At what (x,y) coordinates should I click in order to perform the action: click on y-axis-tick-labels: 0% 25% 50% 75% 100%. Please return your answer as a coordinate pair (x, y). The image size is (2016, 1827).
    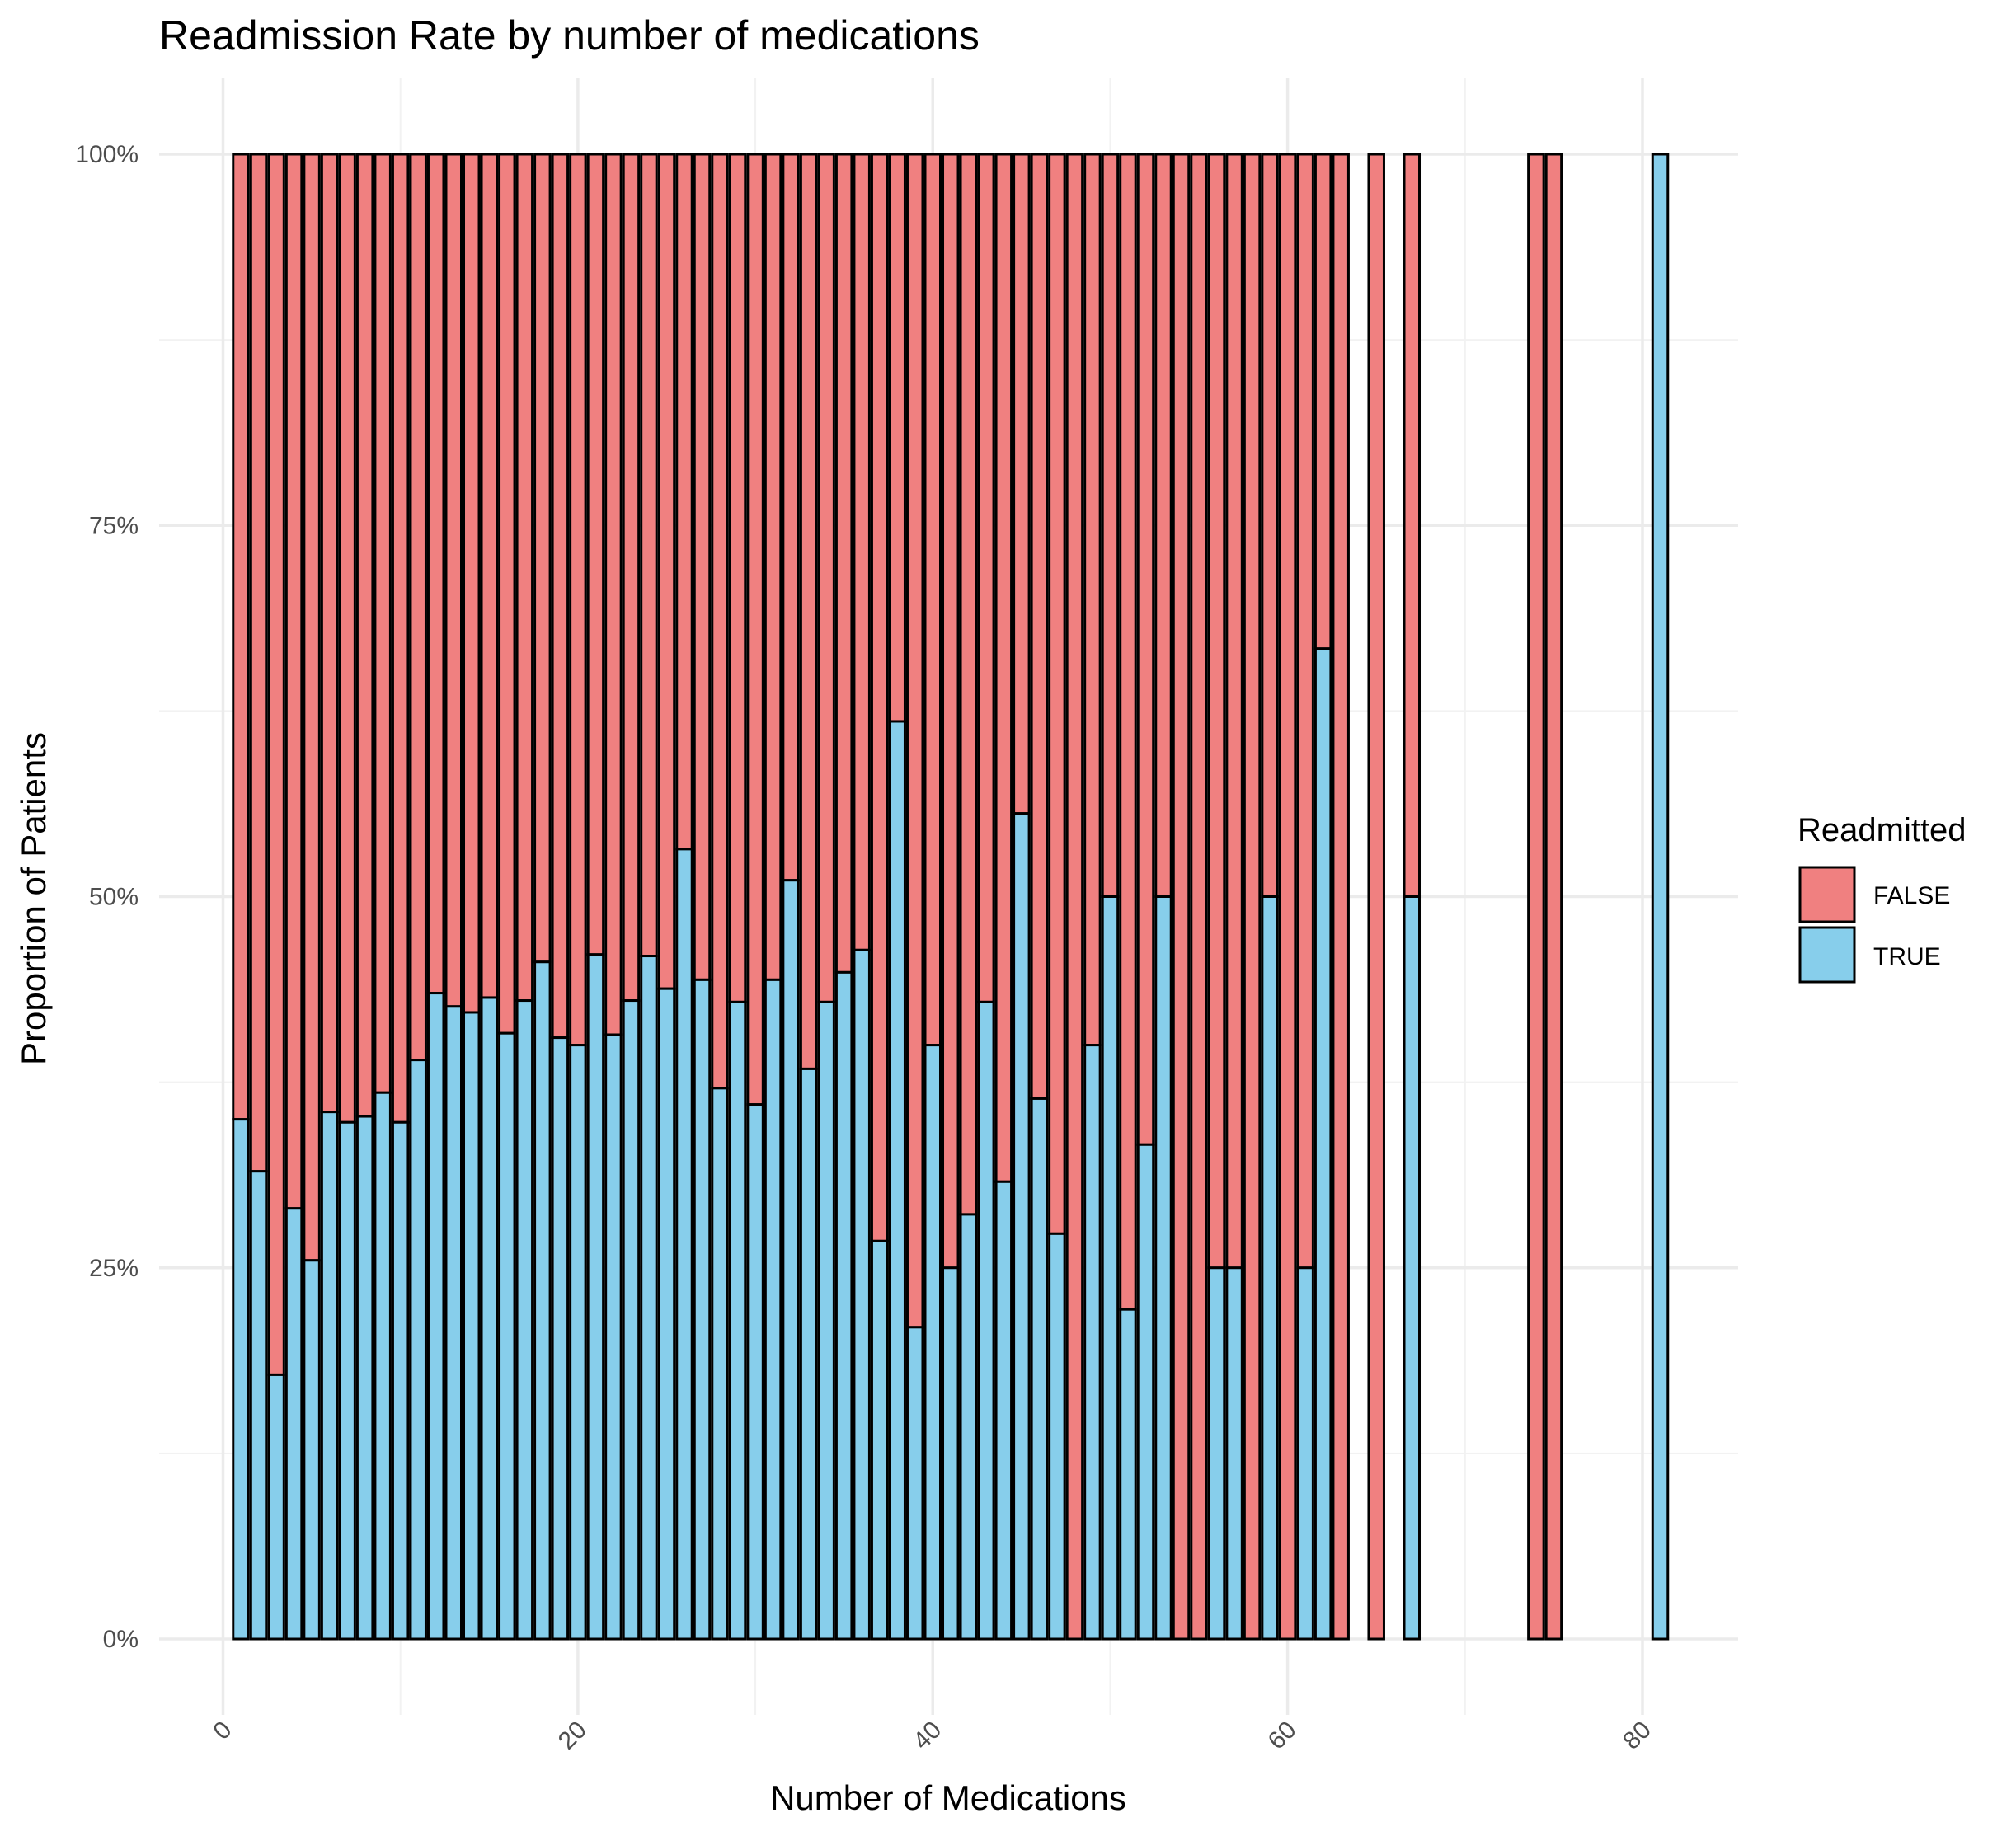
    Looking at the image, I should click on (107, 897).